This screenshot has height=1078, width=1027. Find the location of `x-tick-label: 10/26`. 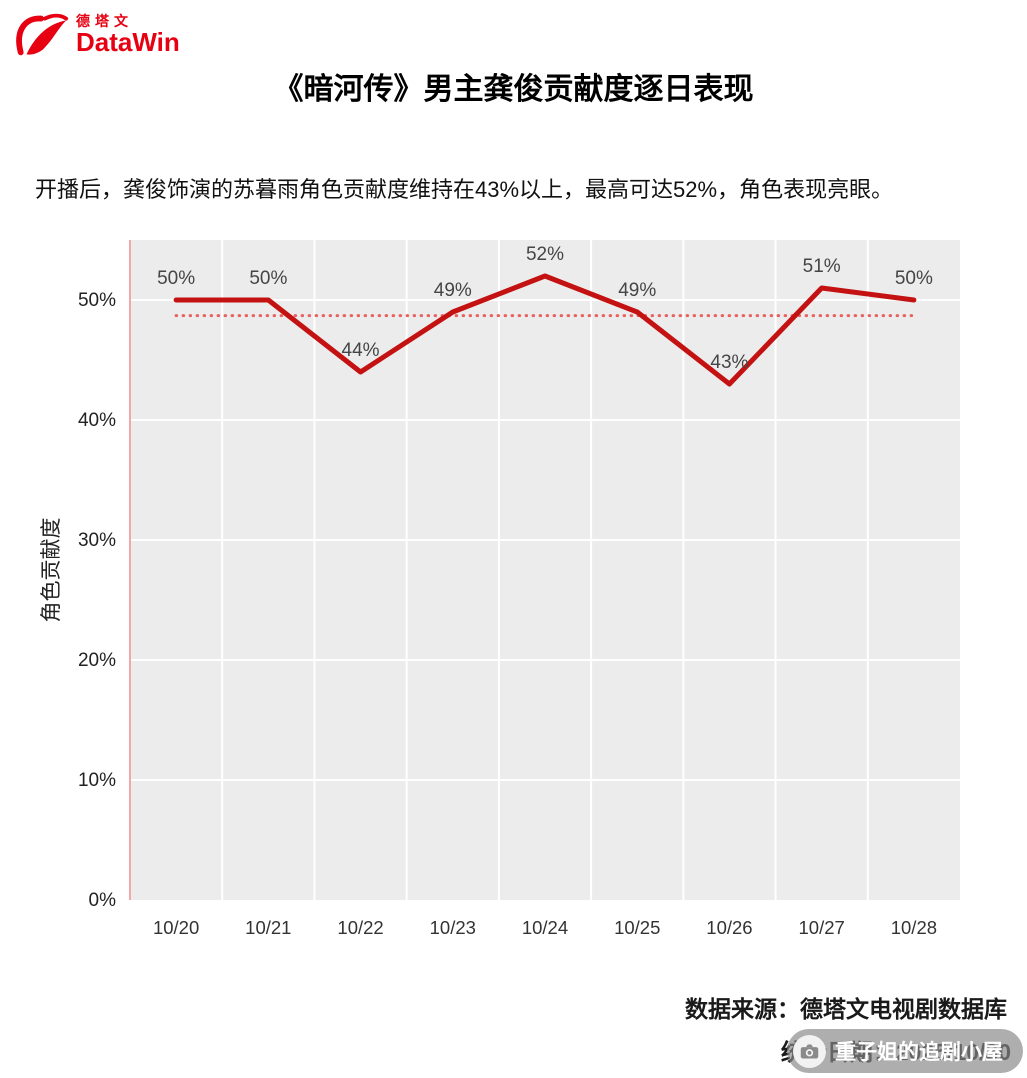

x-tick-label: 10/26 is located at coordinates (729, 927).